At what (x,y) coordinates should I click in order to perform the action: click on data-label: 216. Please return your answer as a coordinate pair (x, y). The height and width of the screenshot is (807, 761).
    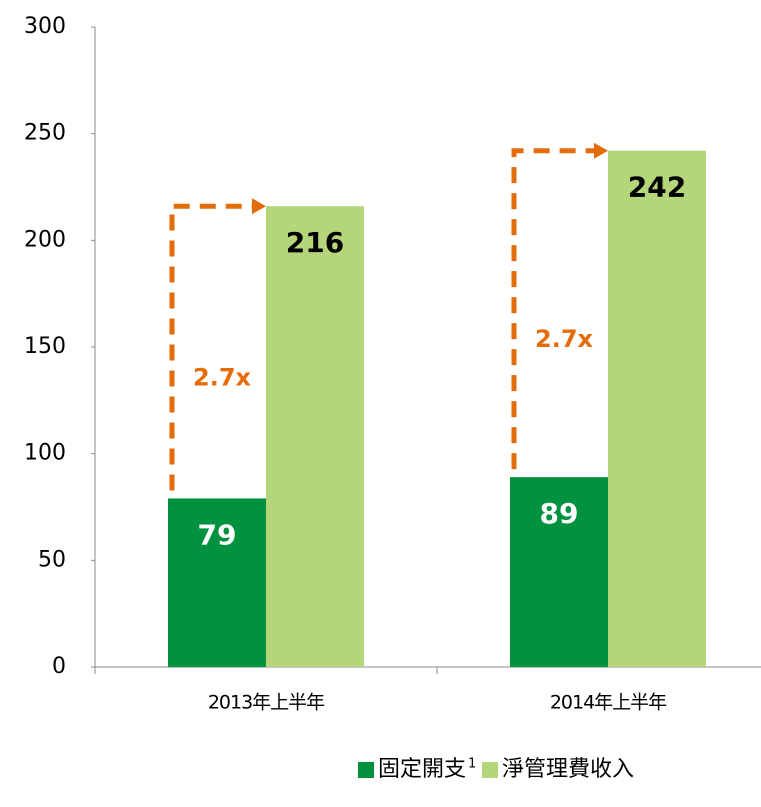
    Looking at the image, I should click on (315, 242).